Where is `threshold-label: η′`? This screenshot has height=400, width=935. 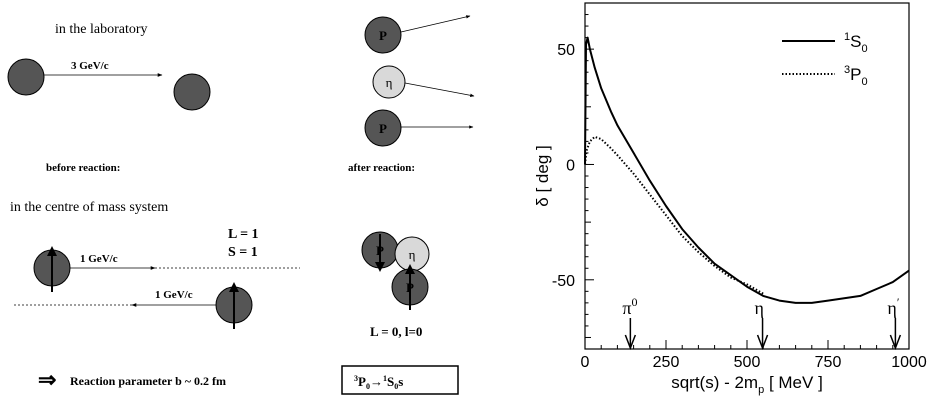 threshold-label: η′ is located at coordinates (893, 306).